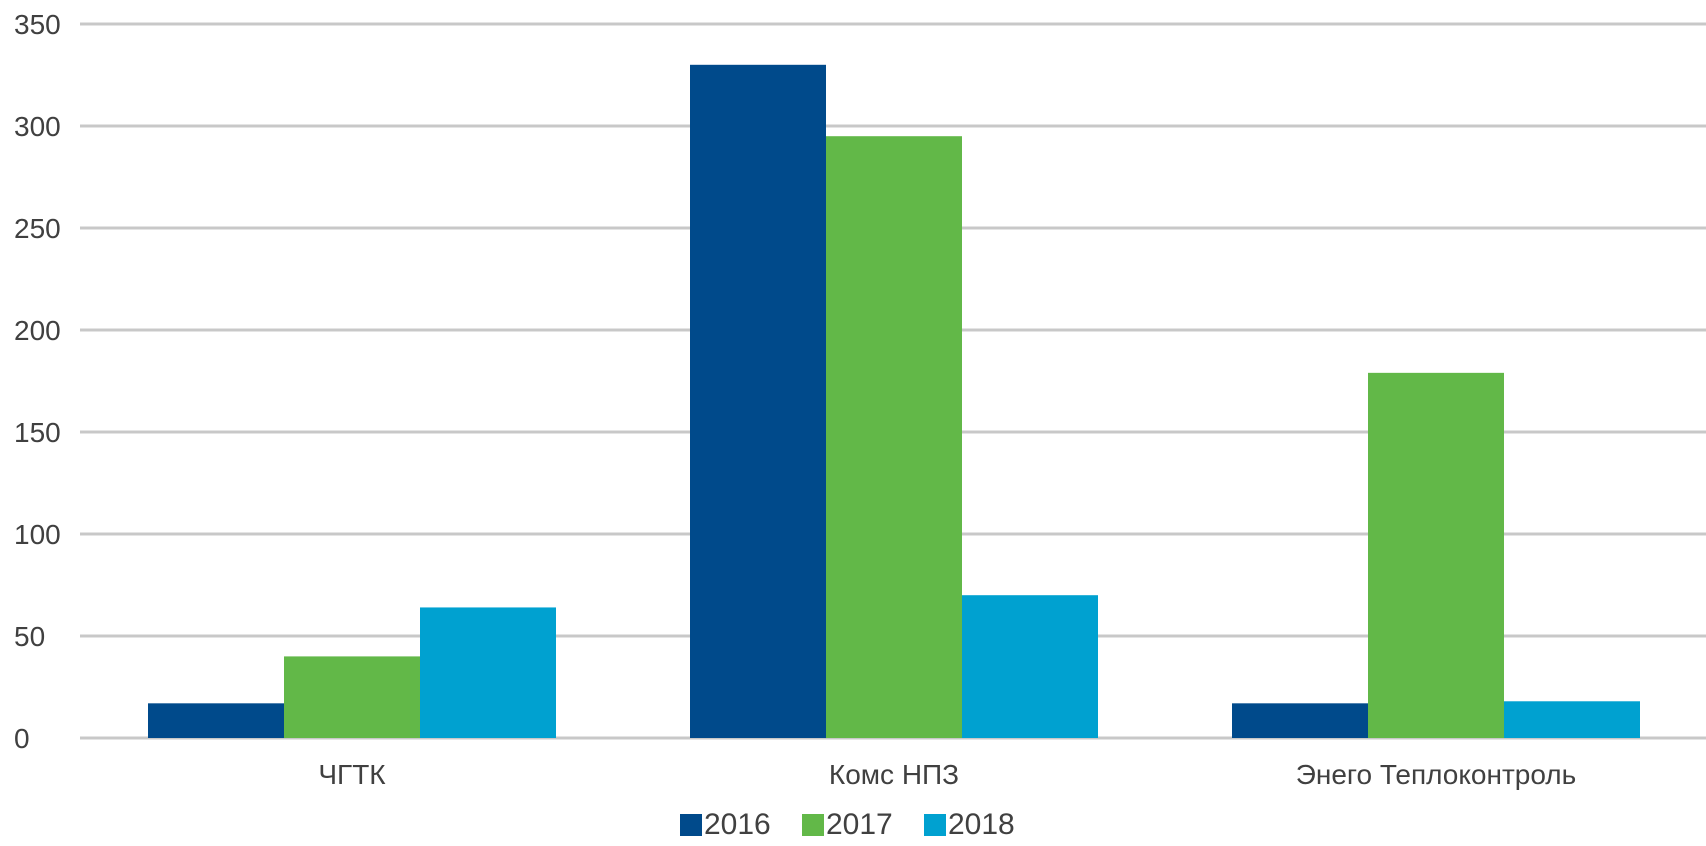 This screenshot has width=1706, height=846. I want to click on legend-label-2018: 2018, so click(981, 824).